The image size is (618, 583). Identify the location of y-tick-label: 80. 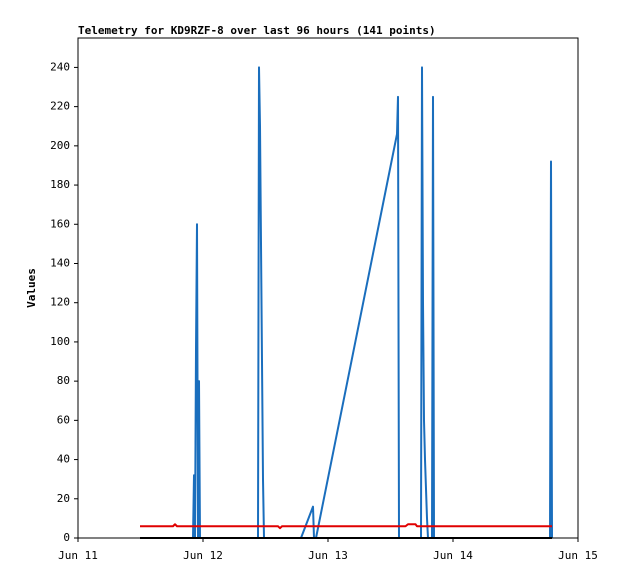
(63, 380).